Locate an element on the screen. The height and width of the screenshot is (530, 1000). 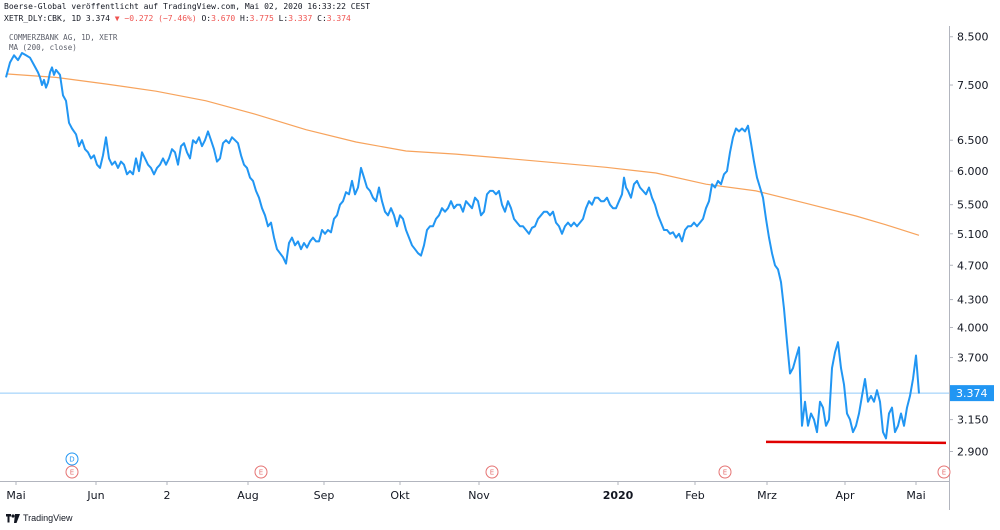
time-axis: Mai Jun 2 Aug Sep Okt Nov 2020 Feb Mrz Apr Mai is located at coordinates (466, 491).